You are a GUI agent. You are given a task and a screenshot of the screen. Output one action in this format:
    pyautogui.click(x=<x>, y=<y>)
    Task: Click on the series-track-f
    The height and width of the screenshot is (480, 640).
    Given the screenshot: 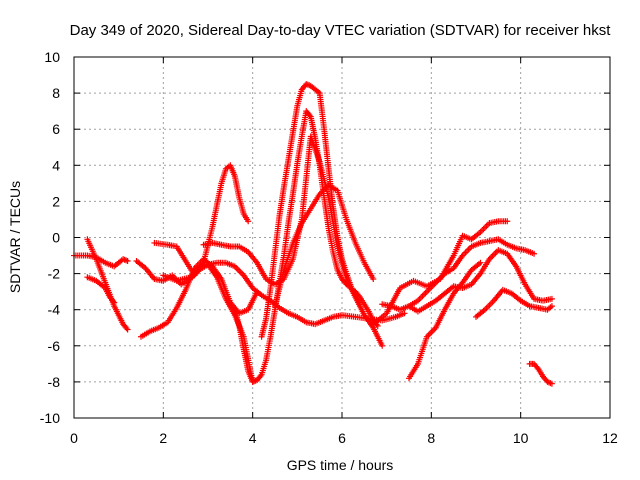 What is the action you would take?
    pyautogui.click(x=201, y=220)
    